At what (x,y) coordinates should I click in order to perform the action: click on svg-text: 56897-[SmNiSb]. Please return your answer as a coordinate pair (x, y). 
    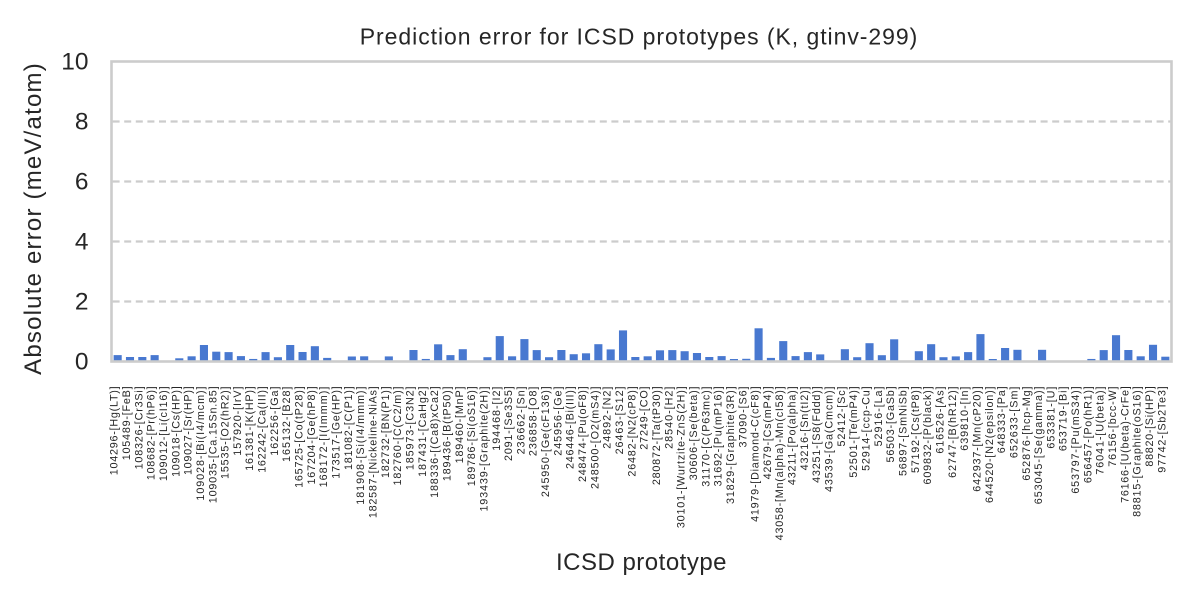
    Looking at the image, I should click on (904, 431).